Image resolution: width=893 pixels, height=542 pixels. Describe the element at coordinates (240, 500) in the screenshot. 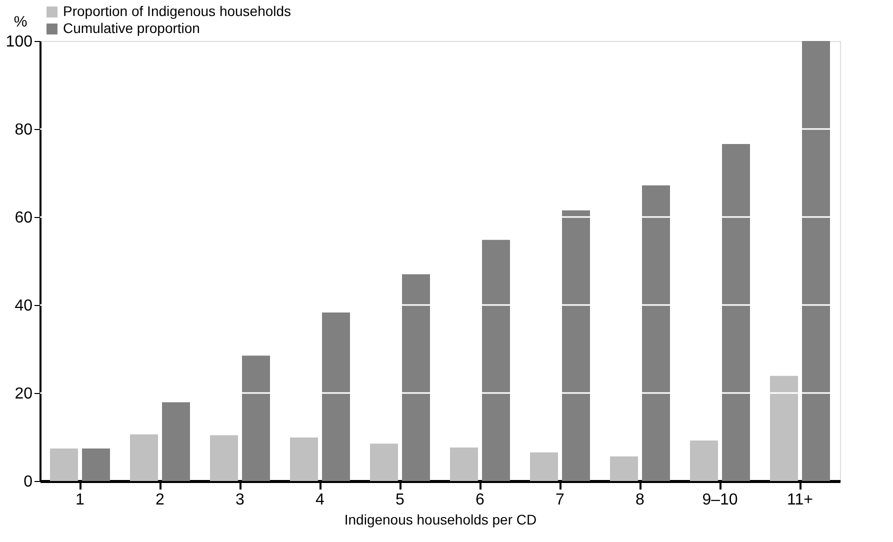

I see `x-tick-label: 3` at that location.